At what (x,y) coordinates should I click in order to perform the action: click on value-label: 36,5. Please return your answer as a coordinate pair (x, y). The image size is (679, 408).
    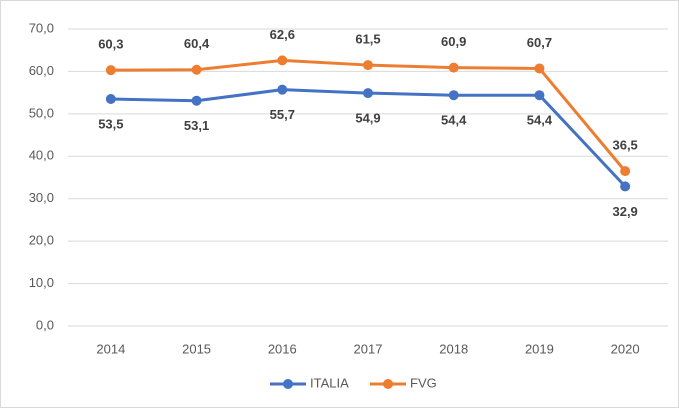
    Looking at the image, I should click on (624, 145).